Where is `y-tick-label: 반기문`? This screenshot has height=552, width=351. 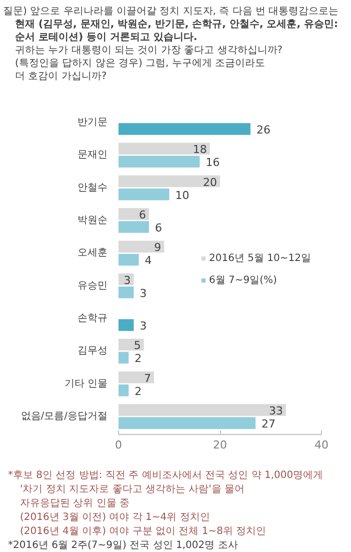
y-tick-label: 반기문 is located at coordinates (93, 122).